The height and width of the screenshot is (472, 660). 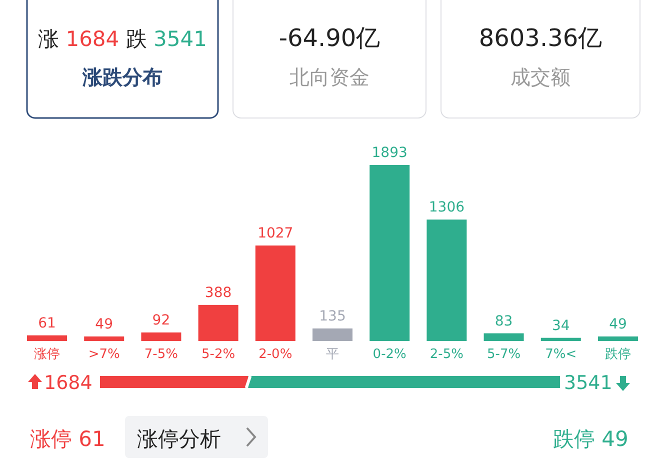 I want to click on x-tick-label: 0-2%, so click(x=389, y=354).